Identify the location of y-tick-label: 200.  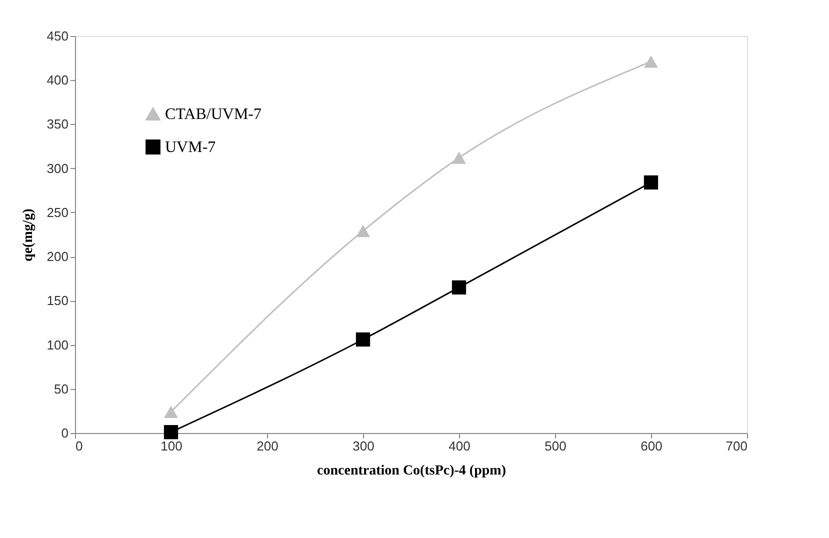
(57, 256).